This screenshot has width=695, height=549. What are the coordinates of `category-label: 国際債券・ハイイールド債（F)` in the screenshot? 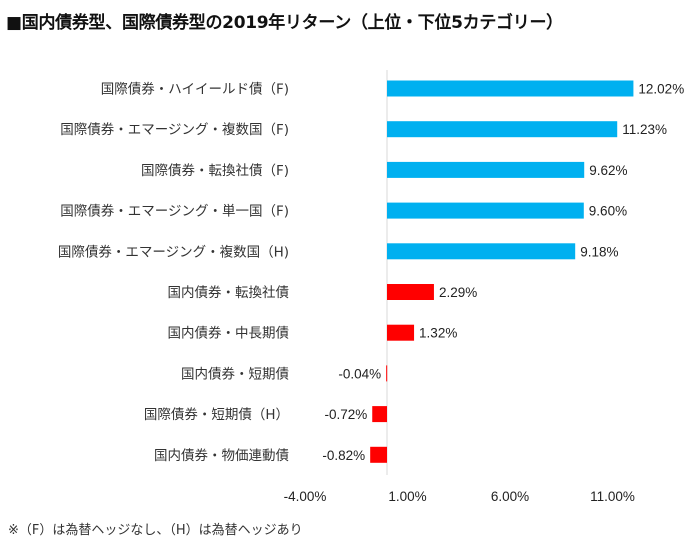 It's located at (195, 90).